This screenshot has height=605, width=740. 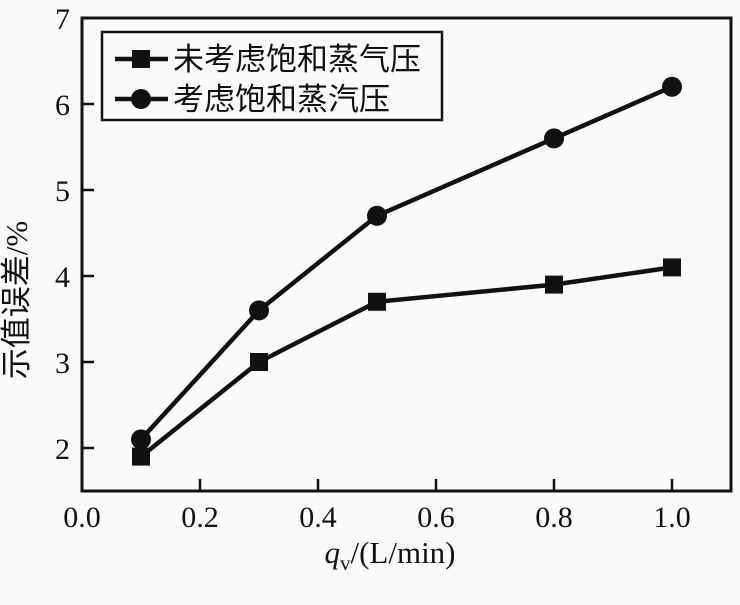 What do you see at coordinates (82, 517) in the screenshot?
I see `x-tick-label: 0.0` at bounding box center [82, 517].